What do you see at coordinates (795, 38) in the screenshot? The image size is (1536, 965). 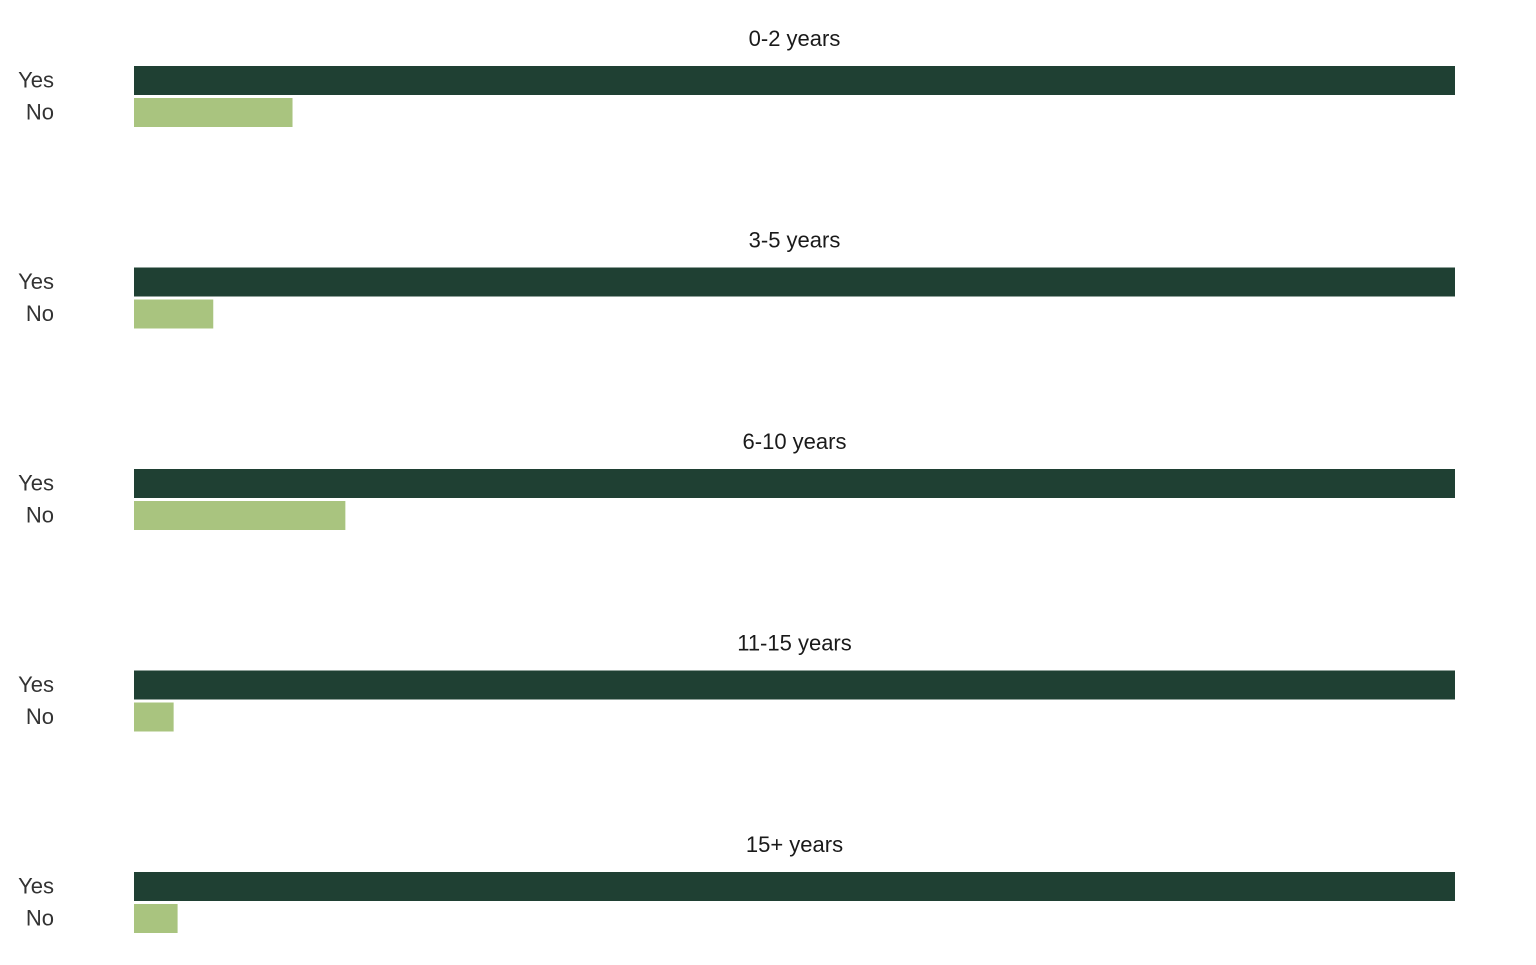 I see `panel-title: 0-2 years` at bounding box center [795, 38].